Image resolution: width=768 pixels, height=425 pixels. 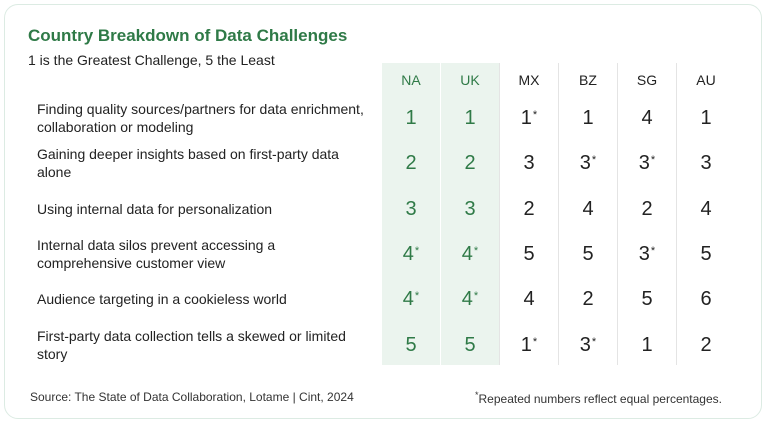 I want to click on column-header-sg: SG, so click(x=647, y=80).